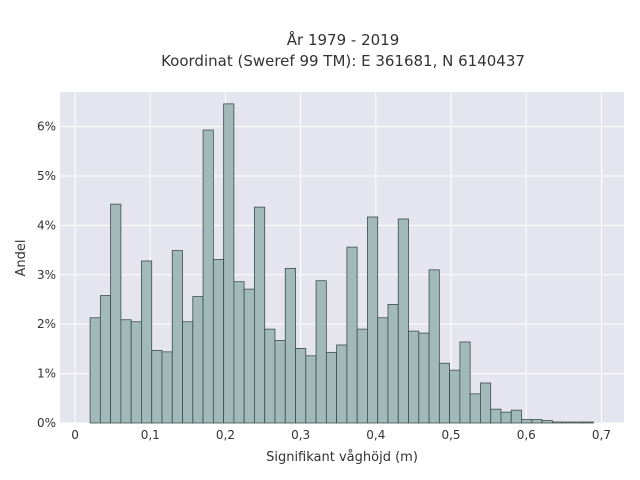 This screenshot has width=640, height=480. I want to click on x-tick-label: 0,2, so click(225, 435).